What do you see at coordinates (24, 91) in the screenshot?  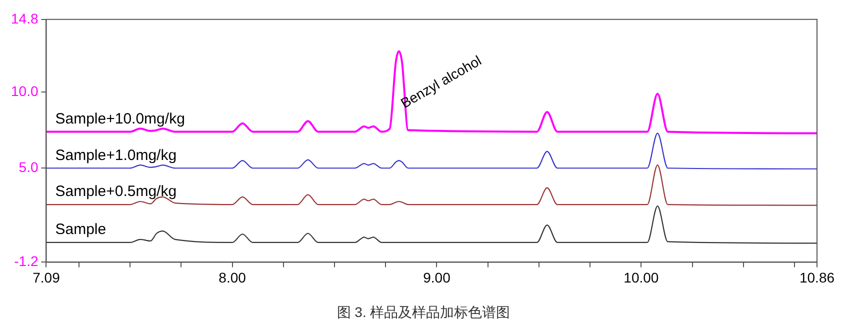 I see `y-tick-label: 10.0` at bounding box center [24, 91].